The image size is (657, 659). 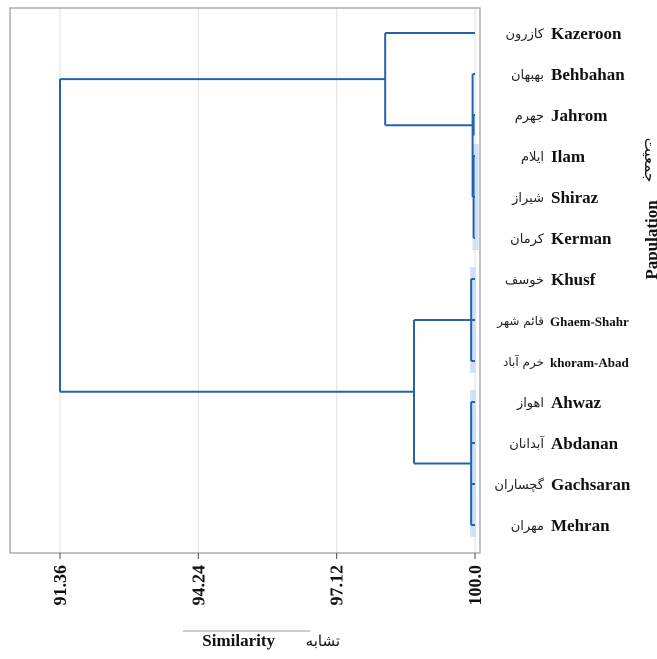 I want to click on leaf-label-fa-3: ایلام, so click(x=532, y=157).